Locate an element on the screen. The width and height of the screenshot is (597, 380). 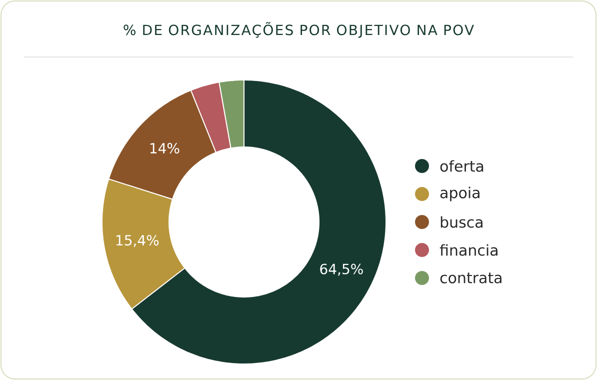
legend-label: apoia is located at coordinates (460, 194).